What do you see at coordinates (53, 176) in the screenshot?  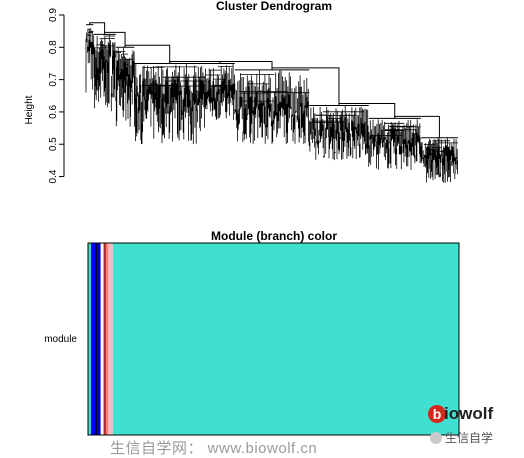 I see `y-tick-label: 0.4` at bounding box center [53, 176].